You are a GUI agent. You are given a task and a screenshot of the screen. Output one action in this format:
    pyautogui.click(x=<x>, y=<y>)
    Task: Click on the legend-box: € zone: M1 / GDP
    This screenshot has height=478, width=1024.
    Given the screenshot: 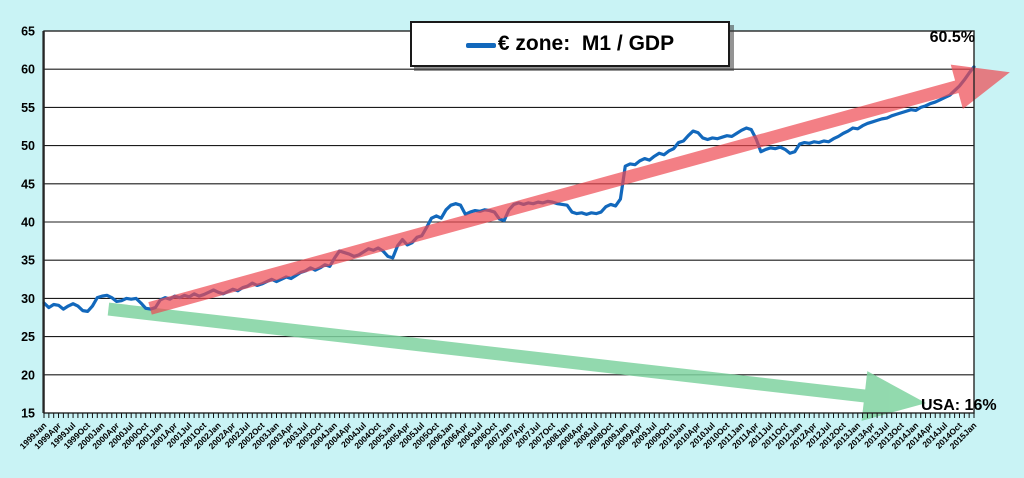 What is the action you would take?
    pyautogui.click(x=570, y=44)
    